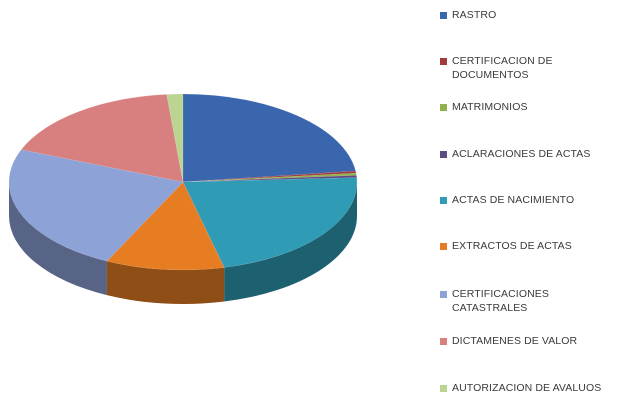  I want to click on legend-item: CERTIFICACION DE DOCUMENTOS, so click(496, 68).